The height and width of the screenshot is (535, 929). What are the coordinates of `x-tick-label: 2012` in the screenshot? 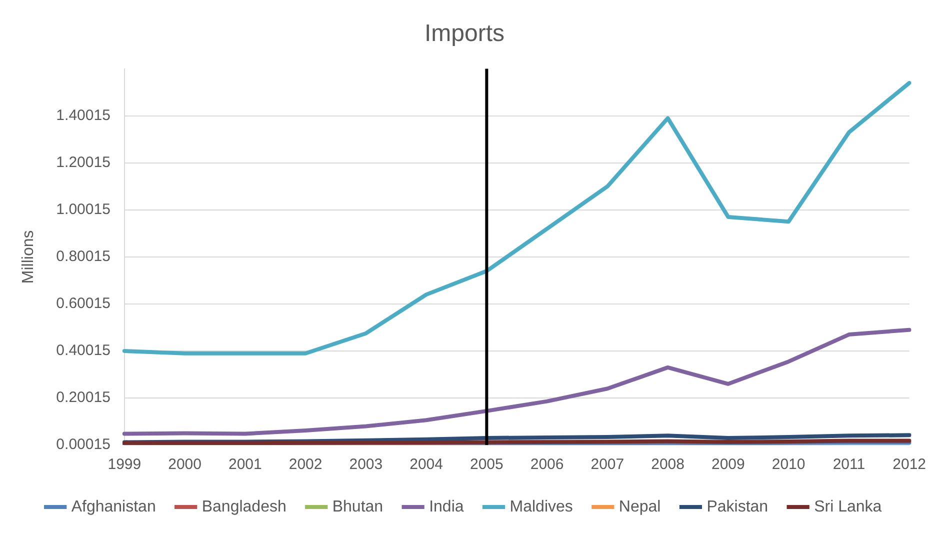 It's located at (909, 465).